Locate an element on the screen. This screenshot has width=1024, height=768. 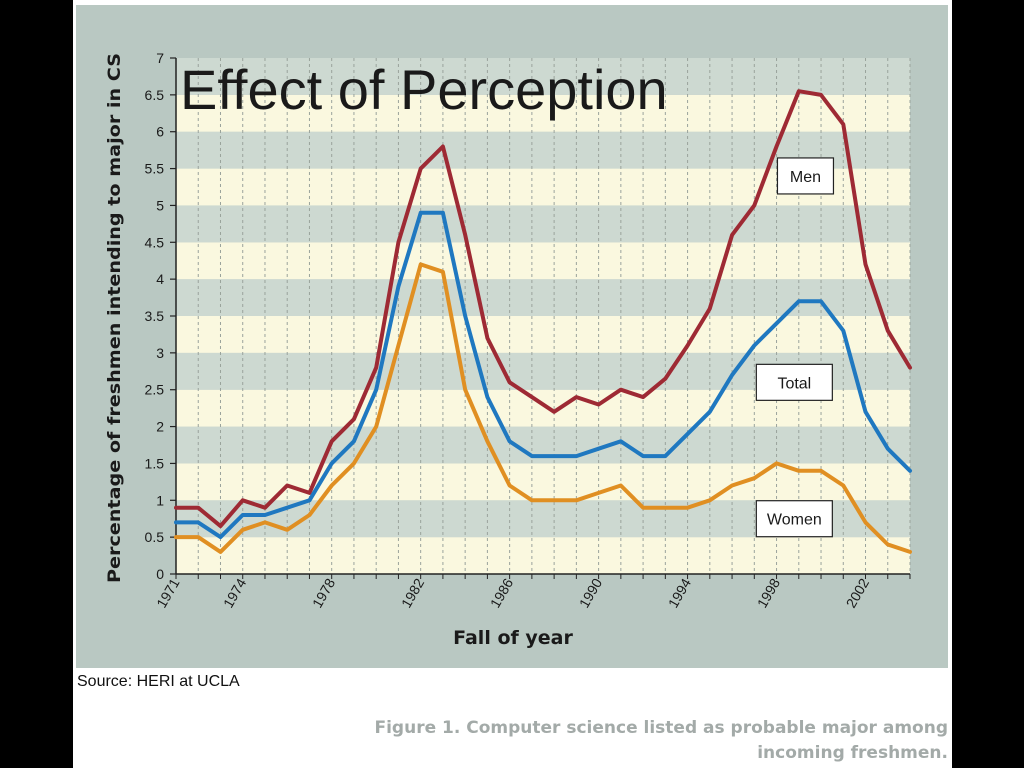
label-text: Women is located at coordinates (794, 520).